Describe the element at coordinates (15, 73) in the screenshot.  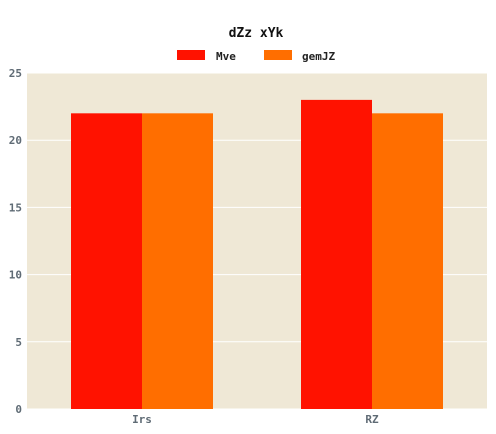
I see `y-tick-label: 25` at that location.